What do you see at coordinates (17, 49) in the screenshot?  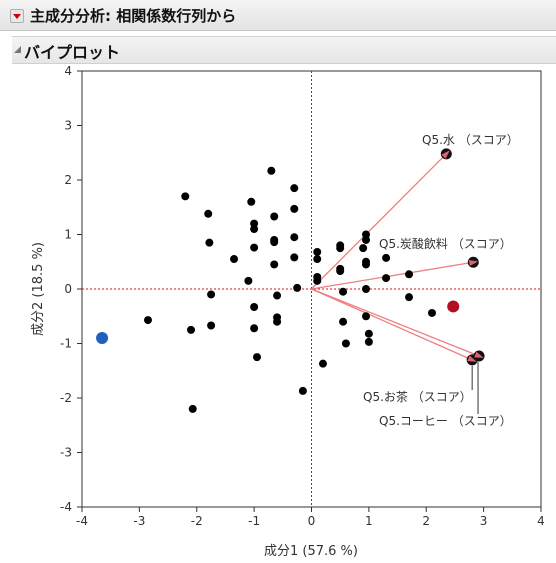 I see `disclosure-triangle-icon` at bounding box center [17, 49].